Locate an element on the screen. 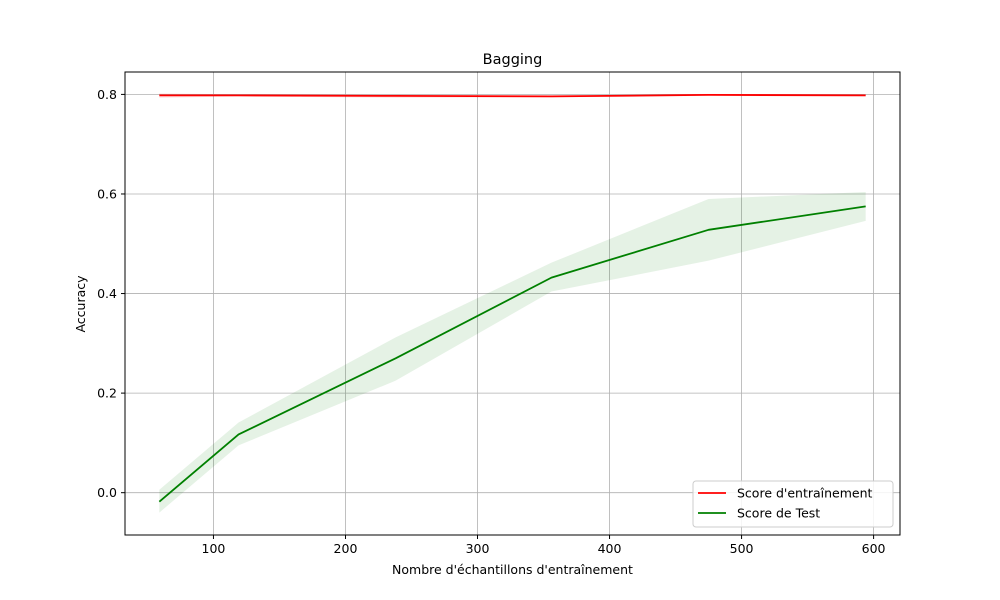 The height and width of the screenshot is (600, 1000). x-tick-label: 400 is located at coordinates (610, 548).